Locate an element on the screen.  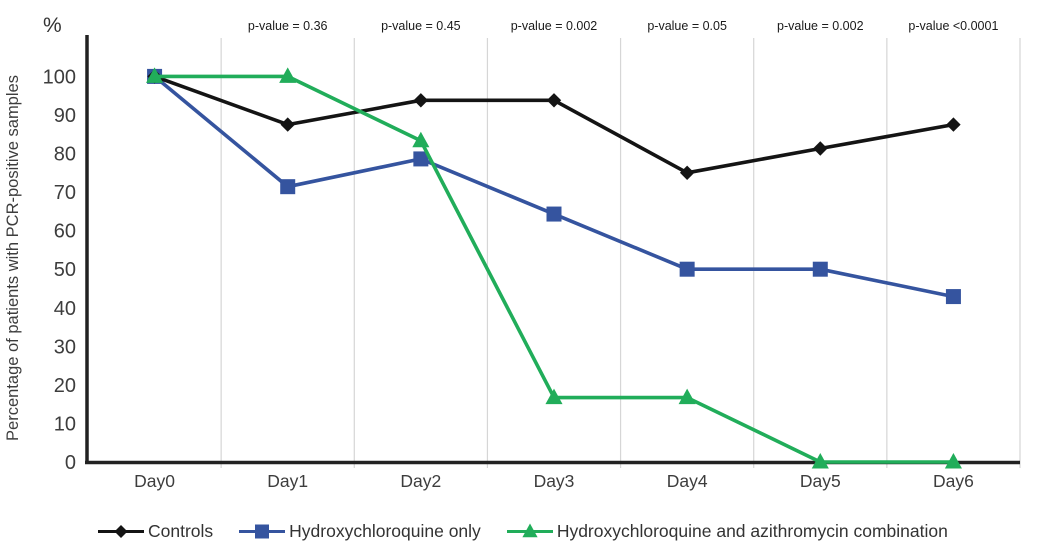
x-category-label: Day6 is located at coordinates (953, 481).